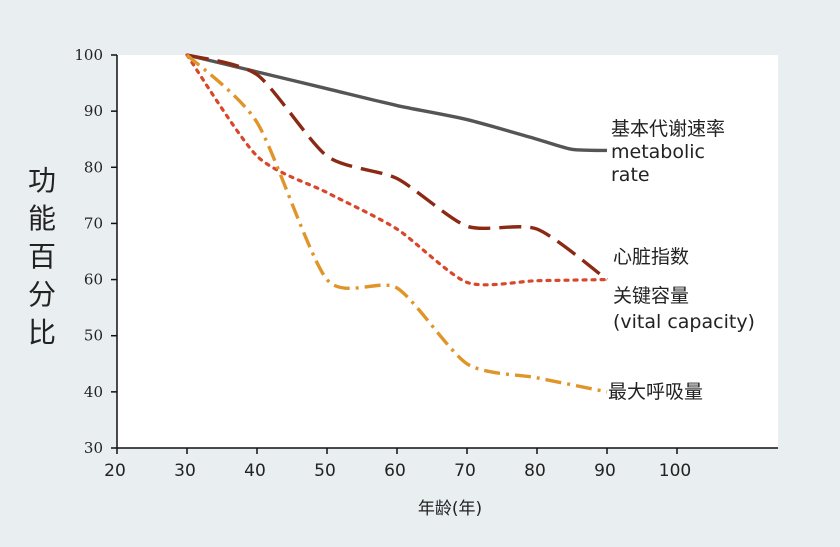 This screenshot has height=547, width=840. Describe the element at coordinates (465, 471) in the screenshot. I see `x-tick-label: 70` at that location.